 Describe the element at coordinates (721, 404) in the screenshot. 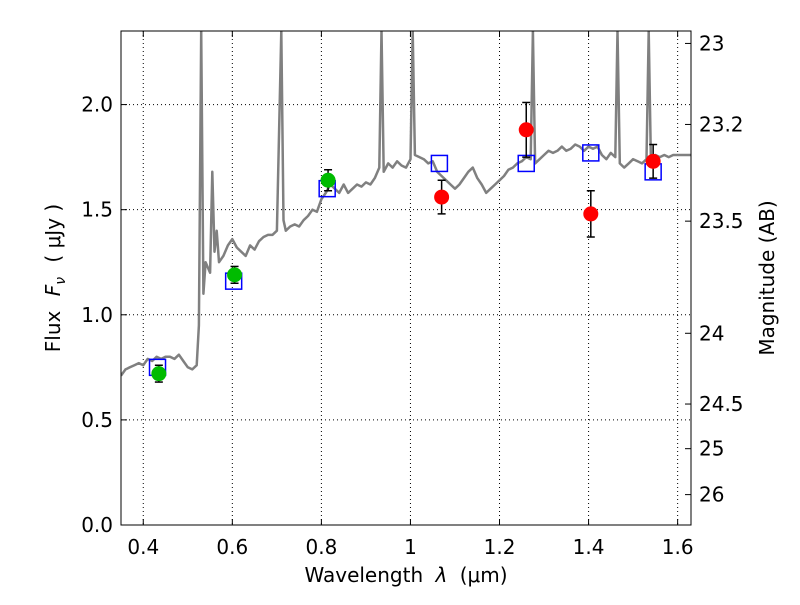

I see `y2-tick-label: 24.5` at that location.